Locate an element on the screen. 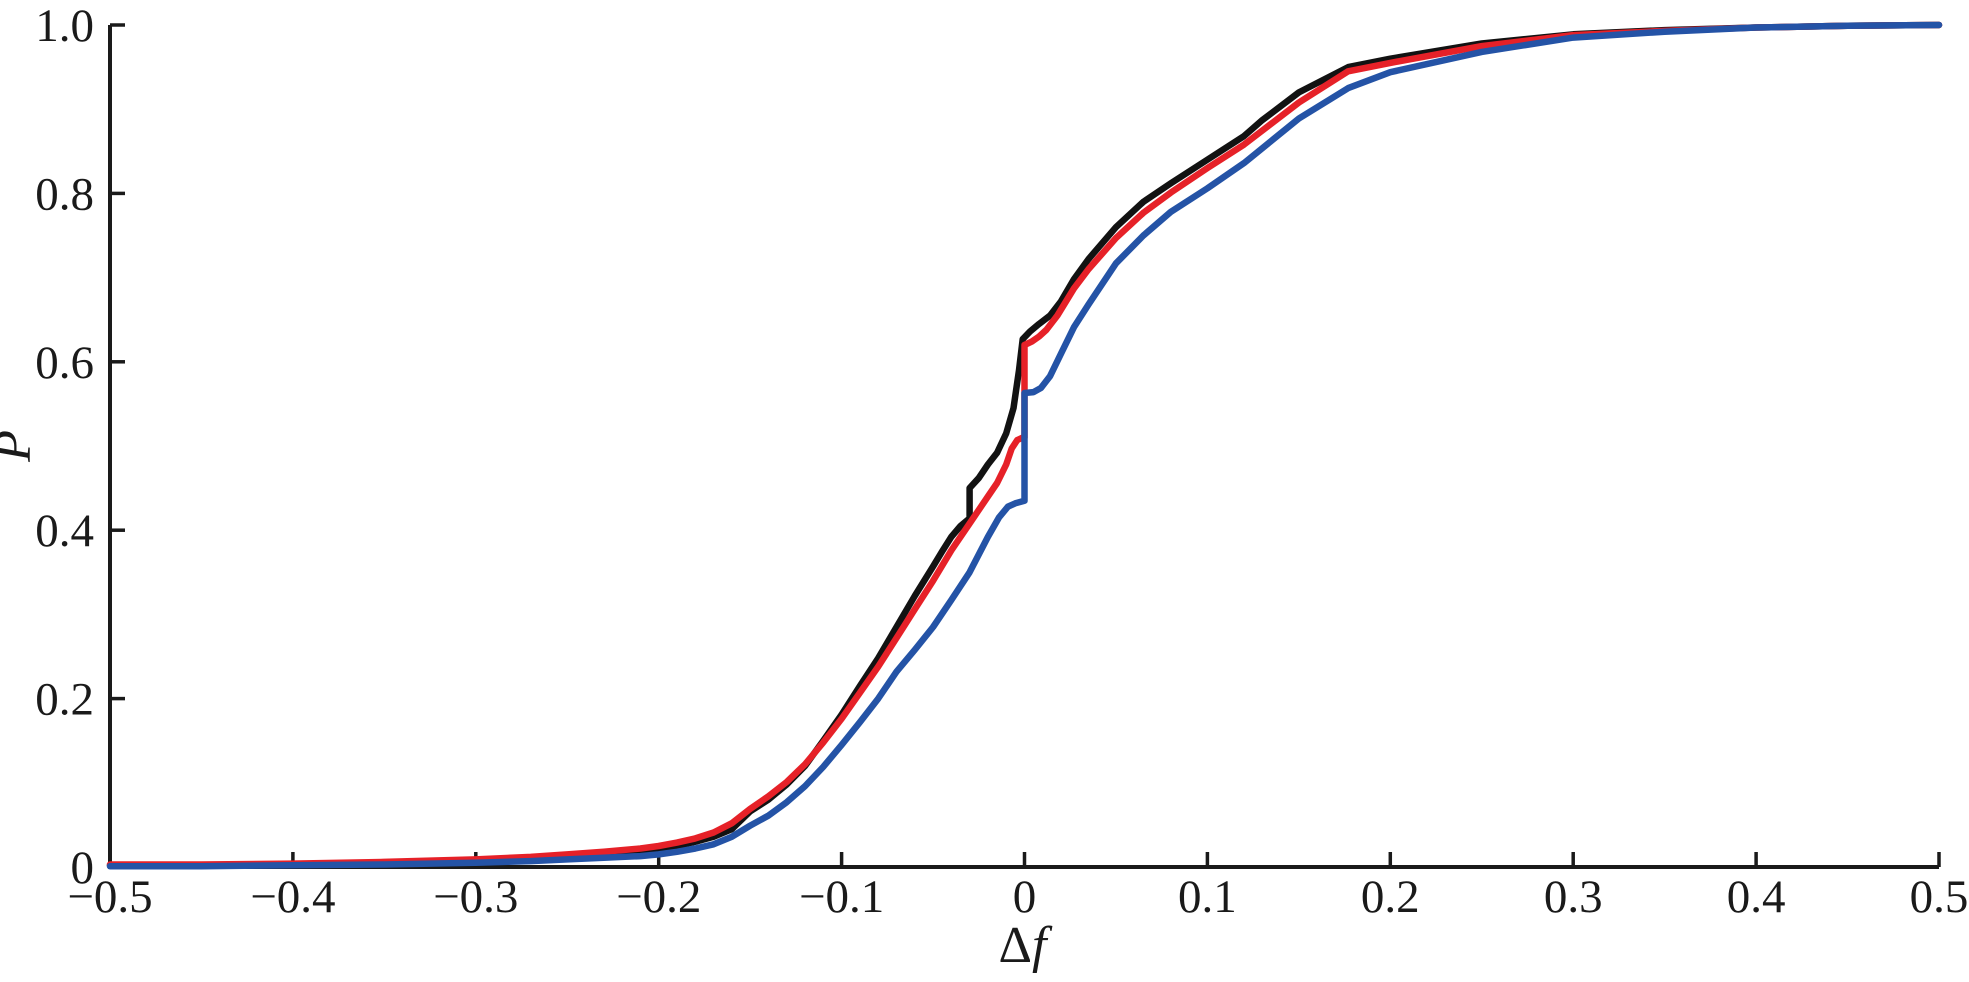  x-axis-tick-label: −0.5 is located at coordinates (109, 897).